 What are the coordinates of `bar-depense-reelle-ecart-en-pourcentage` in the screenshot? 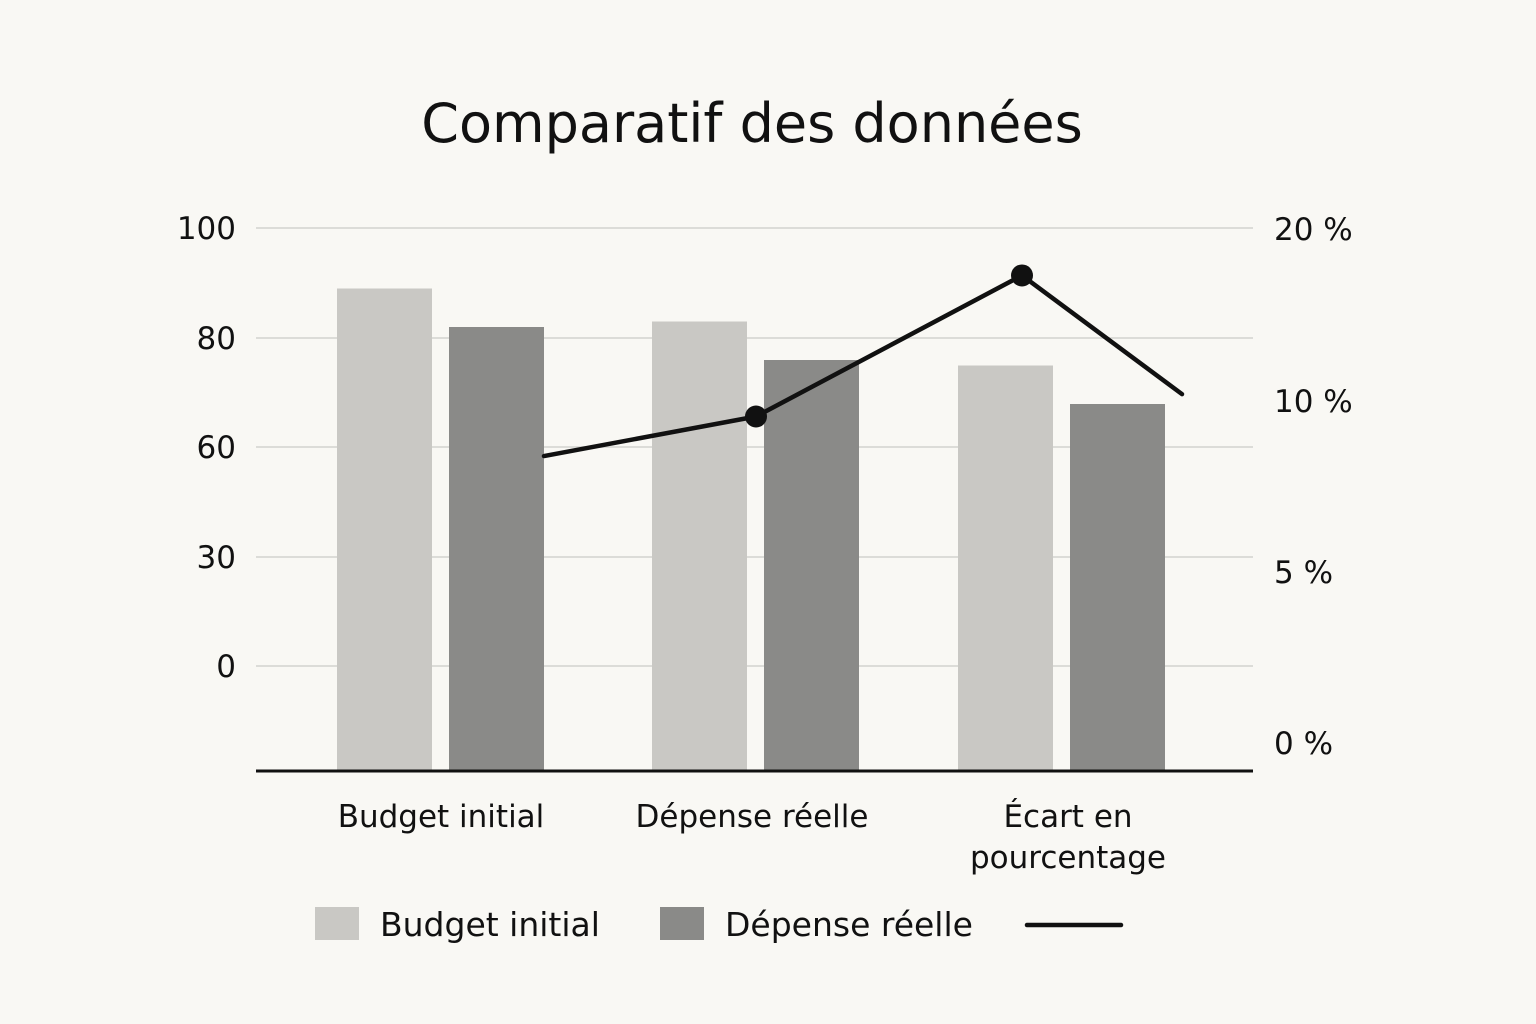 It's located at (1117, 587).